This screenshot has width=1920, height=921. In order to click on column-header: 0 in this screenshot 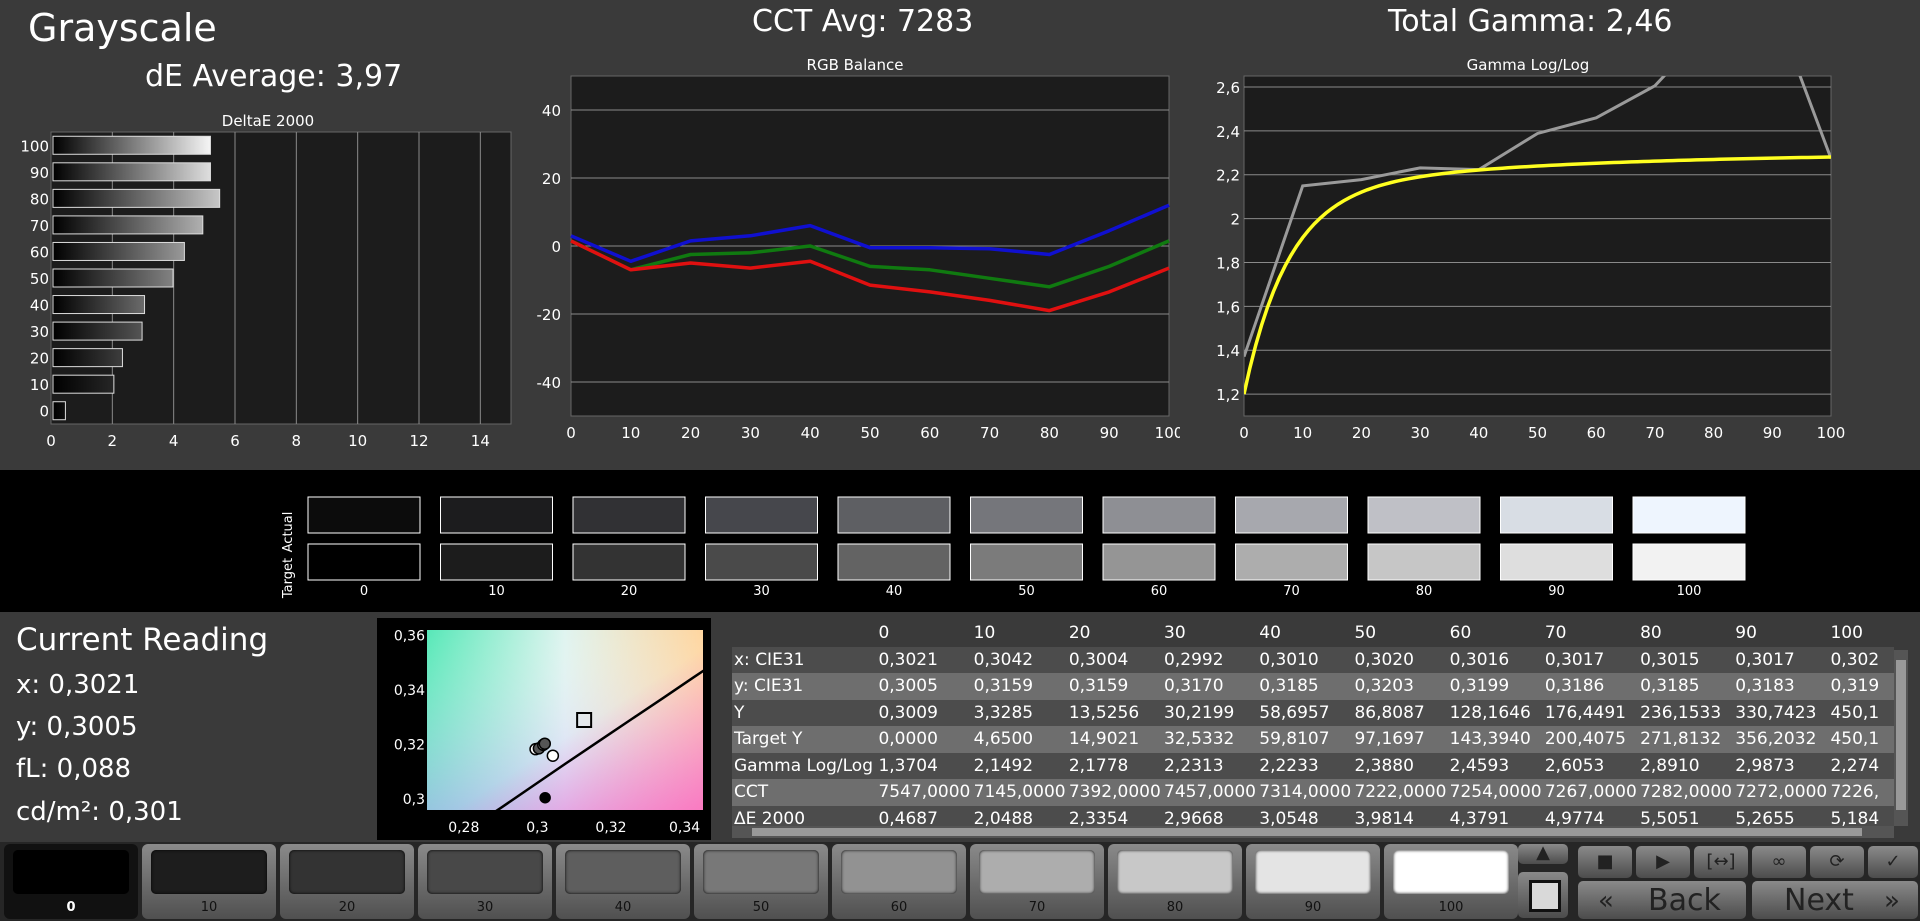, I will do `click(924, 633)`.